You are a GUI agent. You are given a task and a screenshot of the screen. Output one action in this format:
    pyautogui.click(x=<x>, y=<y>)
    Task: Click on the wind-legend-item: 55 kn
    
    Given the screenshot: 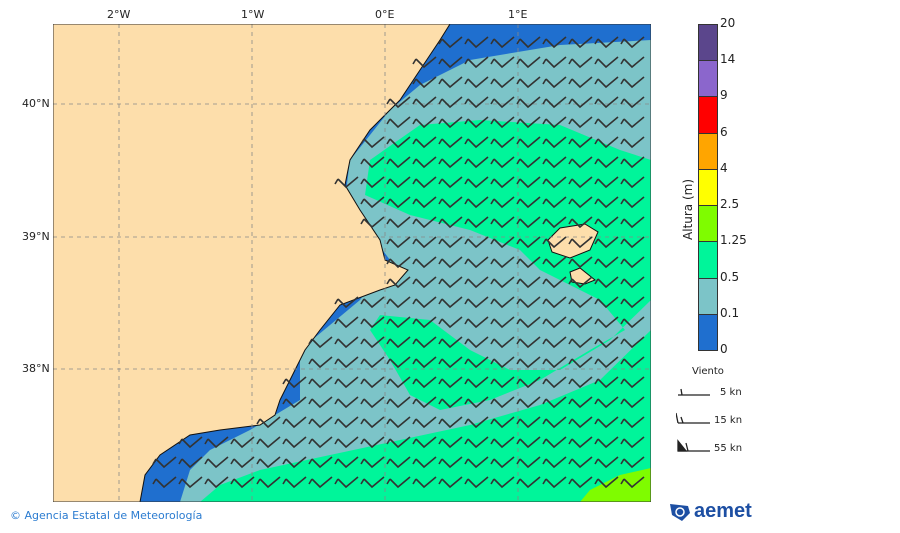 What is the action you would take?
    pyautogui.click(x=728, y=448)
    